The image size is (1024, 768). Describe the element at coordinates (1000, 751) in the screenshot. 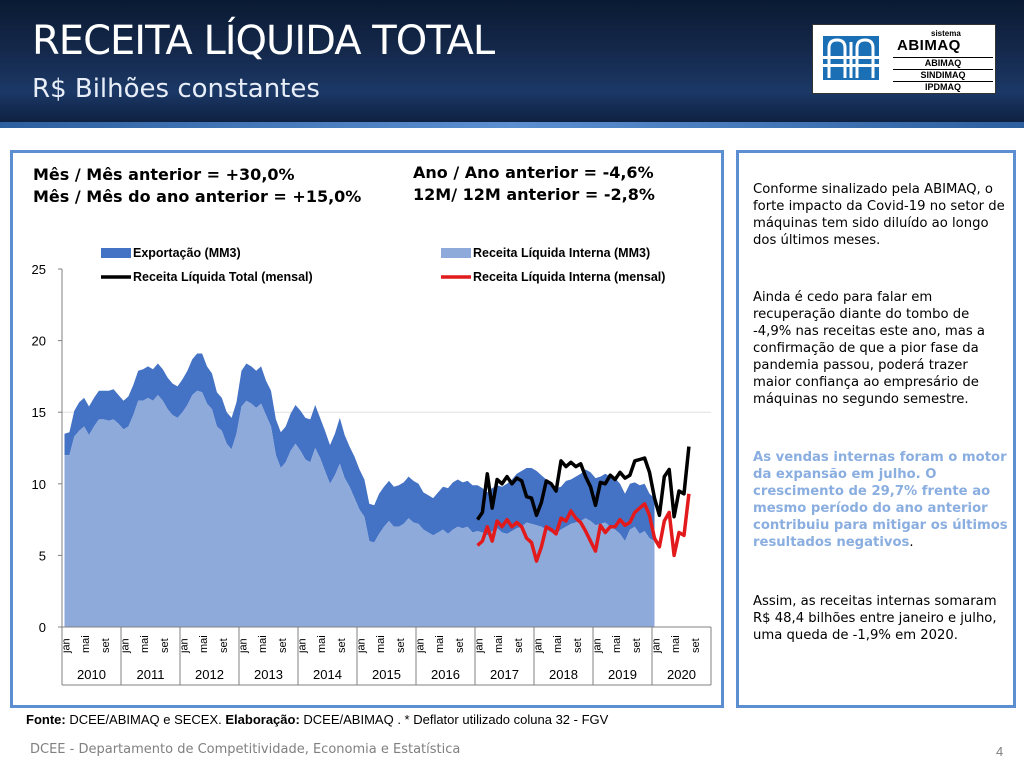

I see `page-number: 4` at that location.